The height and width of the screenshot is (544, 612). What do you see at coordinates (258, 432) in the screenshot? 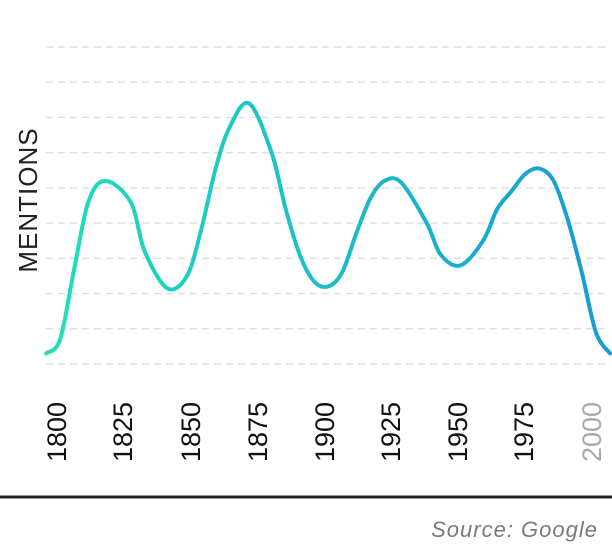
I see `x-tick-label-1875: 1875` at bounding box center [258, 432].